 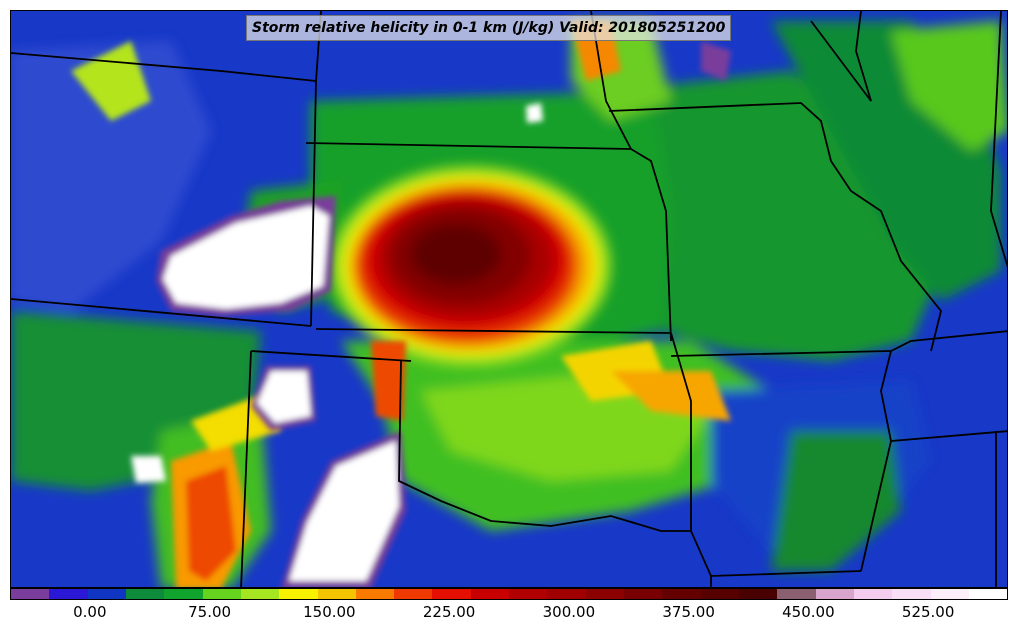 What do you see at coordinates (449, 612) in the screenshot?
I see `colorbar-tick-label: 225.00` at bounding box center [449, 612].